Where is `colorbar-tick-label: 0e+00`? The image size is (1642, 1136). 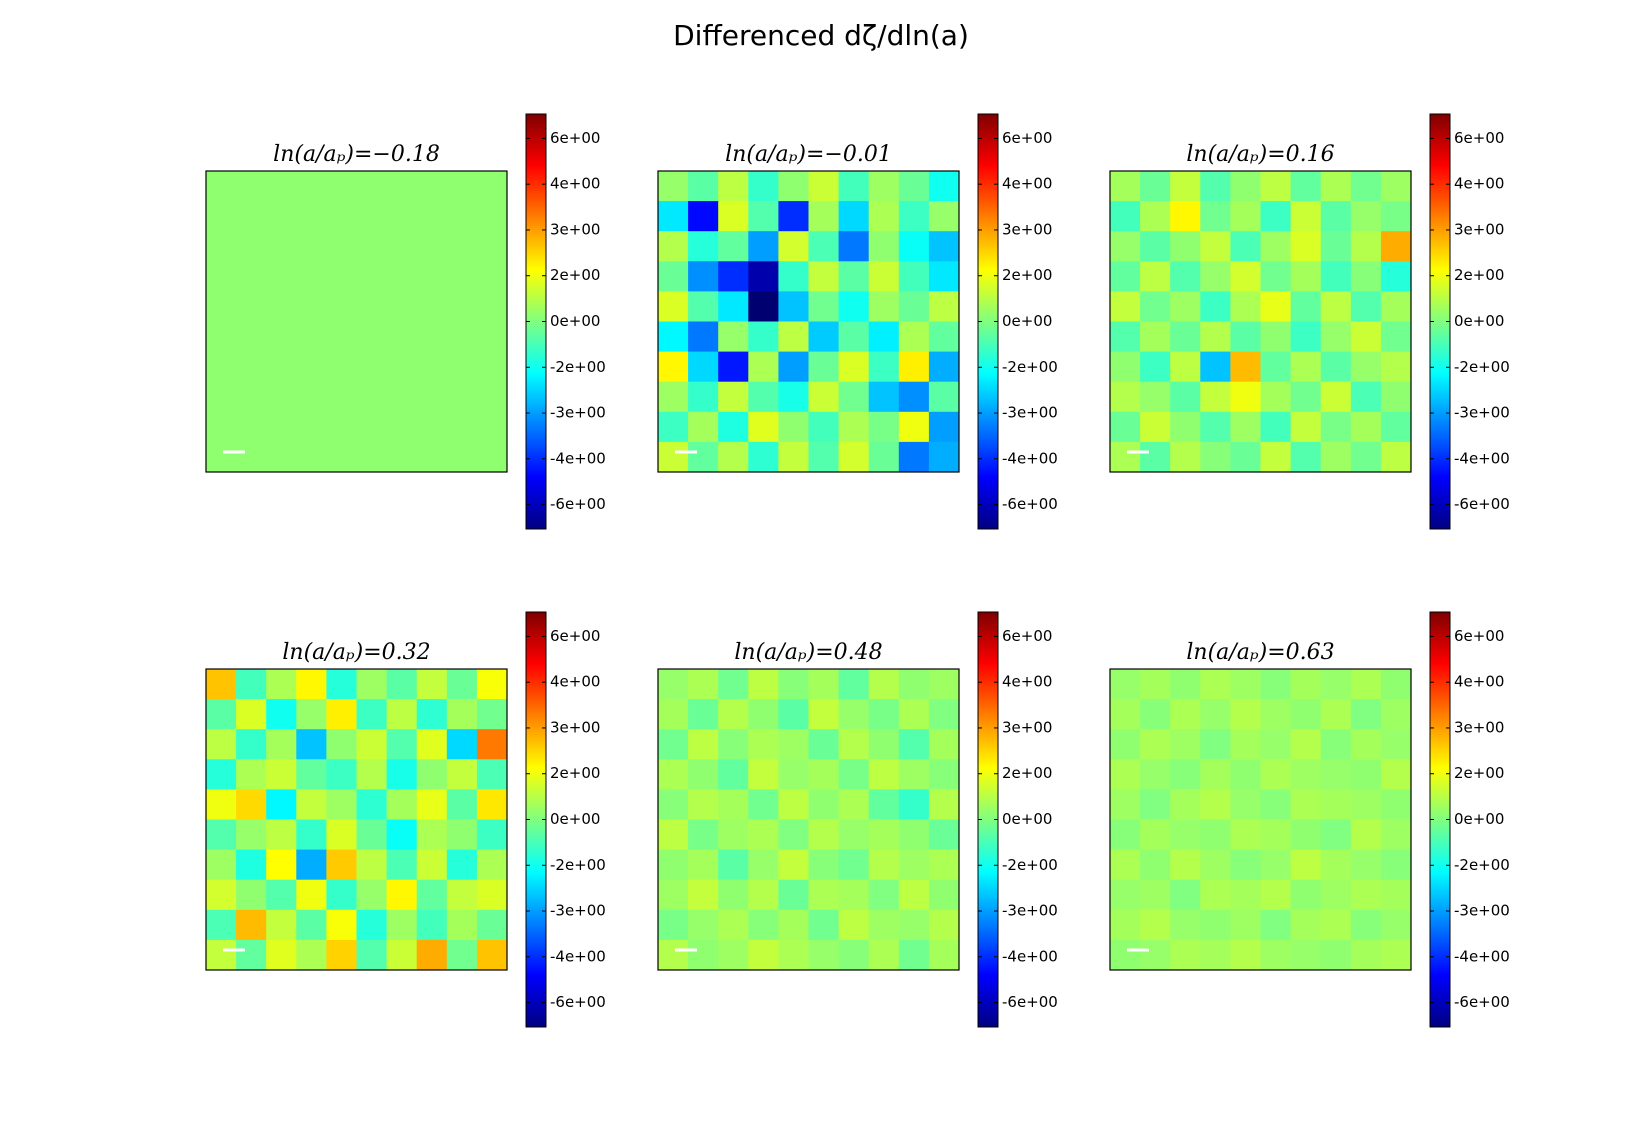
colorbar-tick-label: 0e+00 is located at coordinates (1479, 819).